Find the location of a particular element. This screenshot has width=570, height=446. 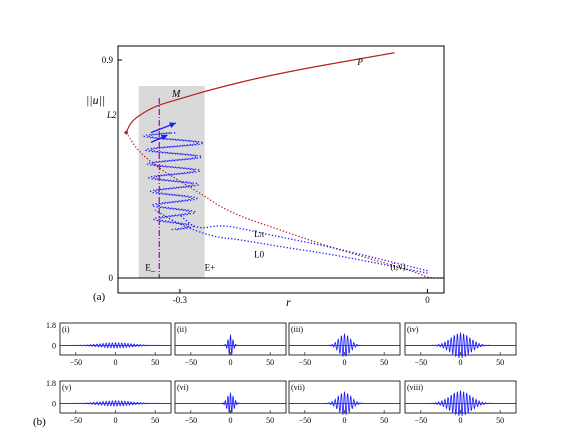

series-l- is located at coordinates (303, 243).